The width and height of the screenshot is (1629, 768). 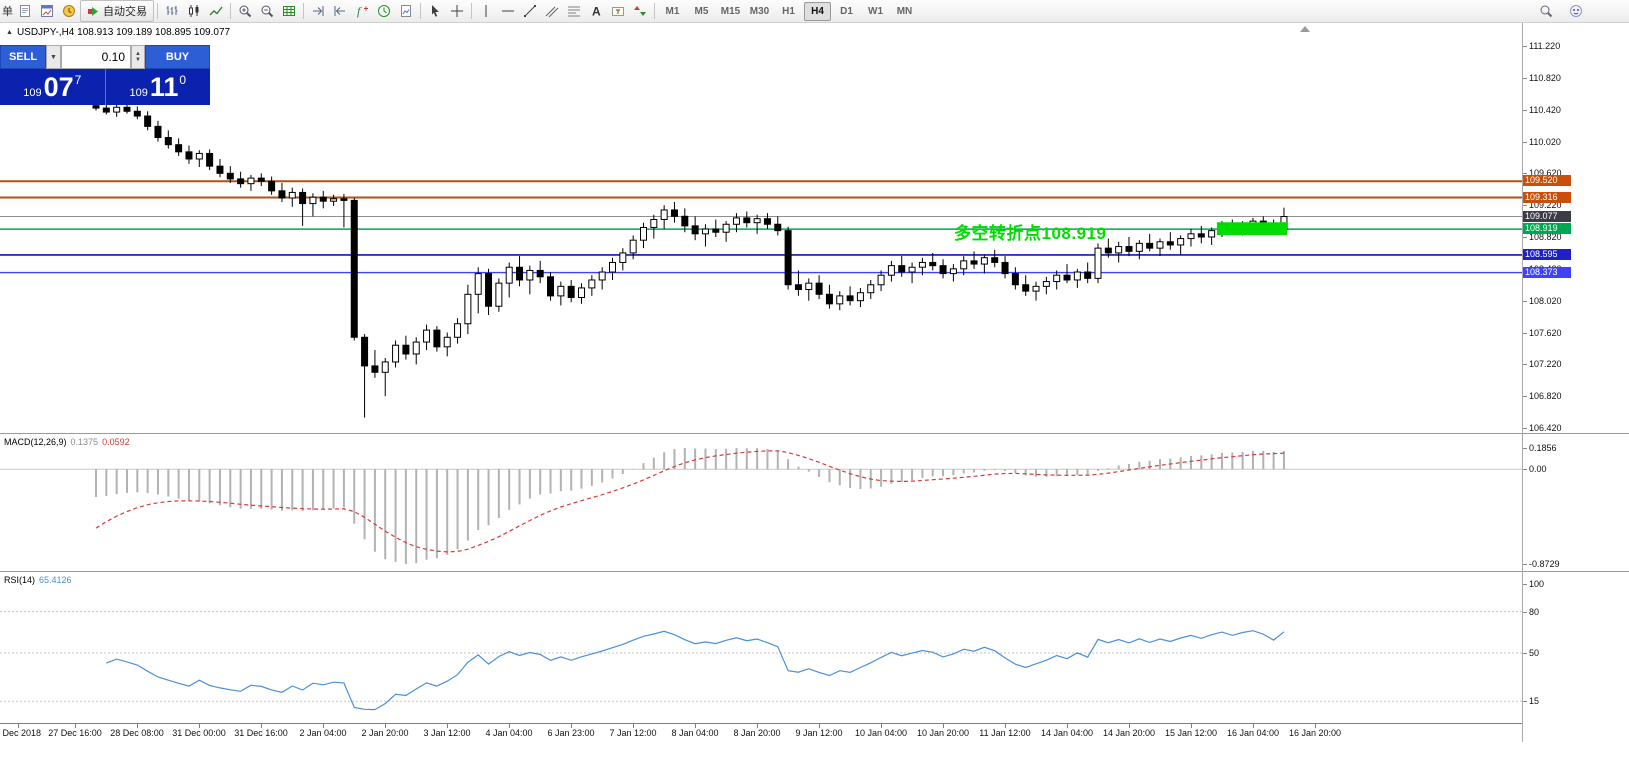 What do you see at coordinates (1547, 229) in the screenshot?
I see `price-level-label: 108.919` at bounding box center [1547, 229].